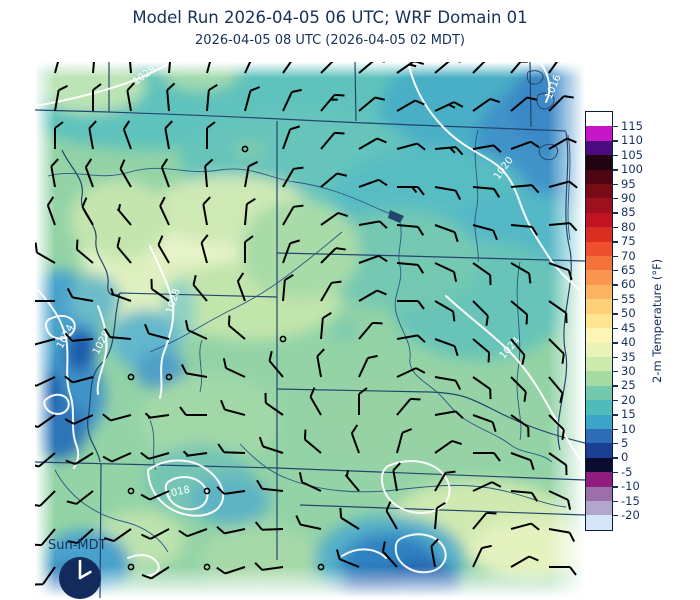 This screenshot has height=600, width=700. What do you see at coordinates (628, 370) in the screenshot?
I see `colorbar-tick-label: 30` at bounding box center [628, 370].